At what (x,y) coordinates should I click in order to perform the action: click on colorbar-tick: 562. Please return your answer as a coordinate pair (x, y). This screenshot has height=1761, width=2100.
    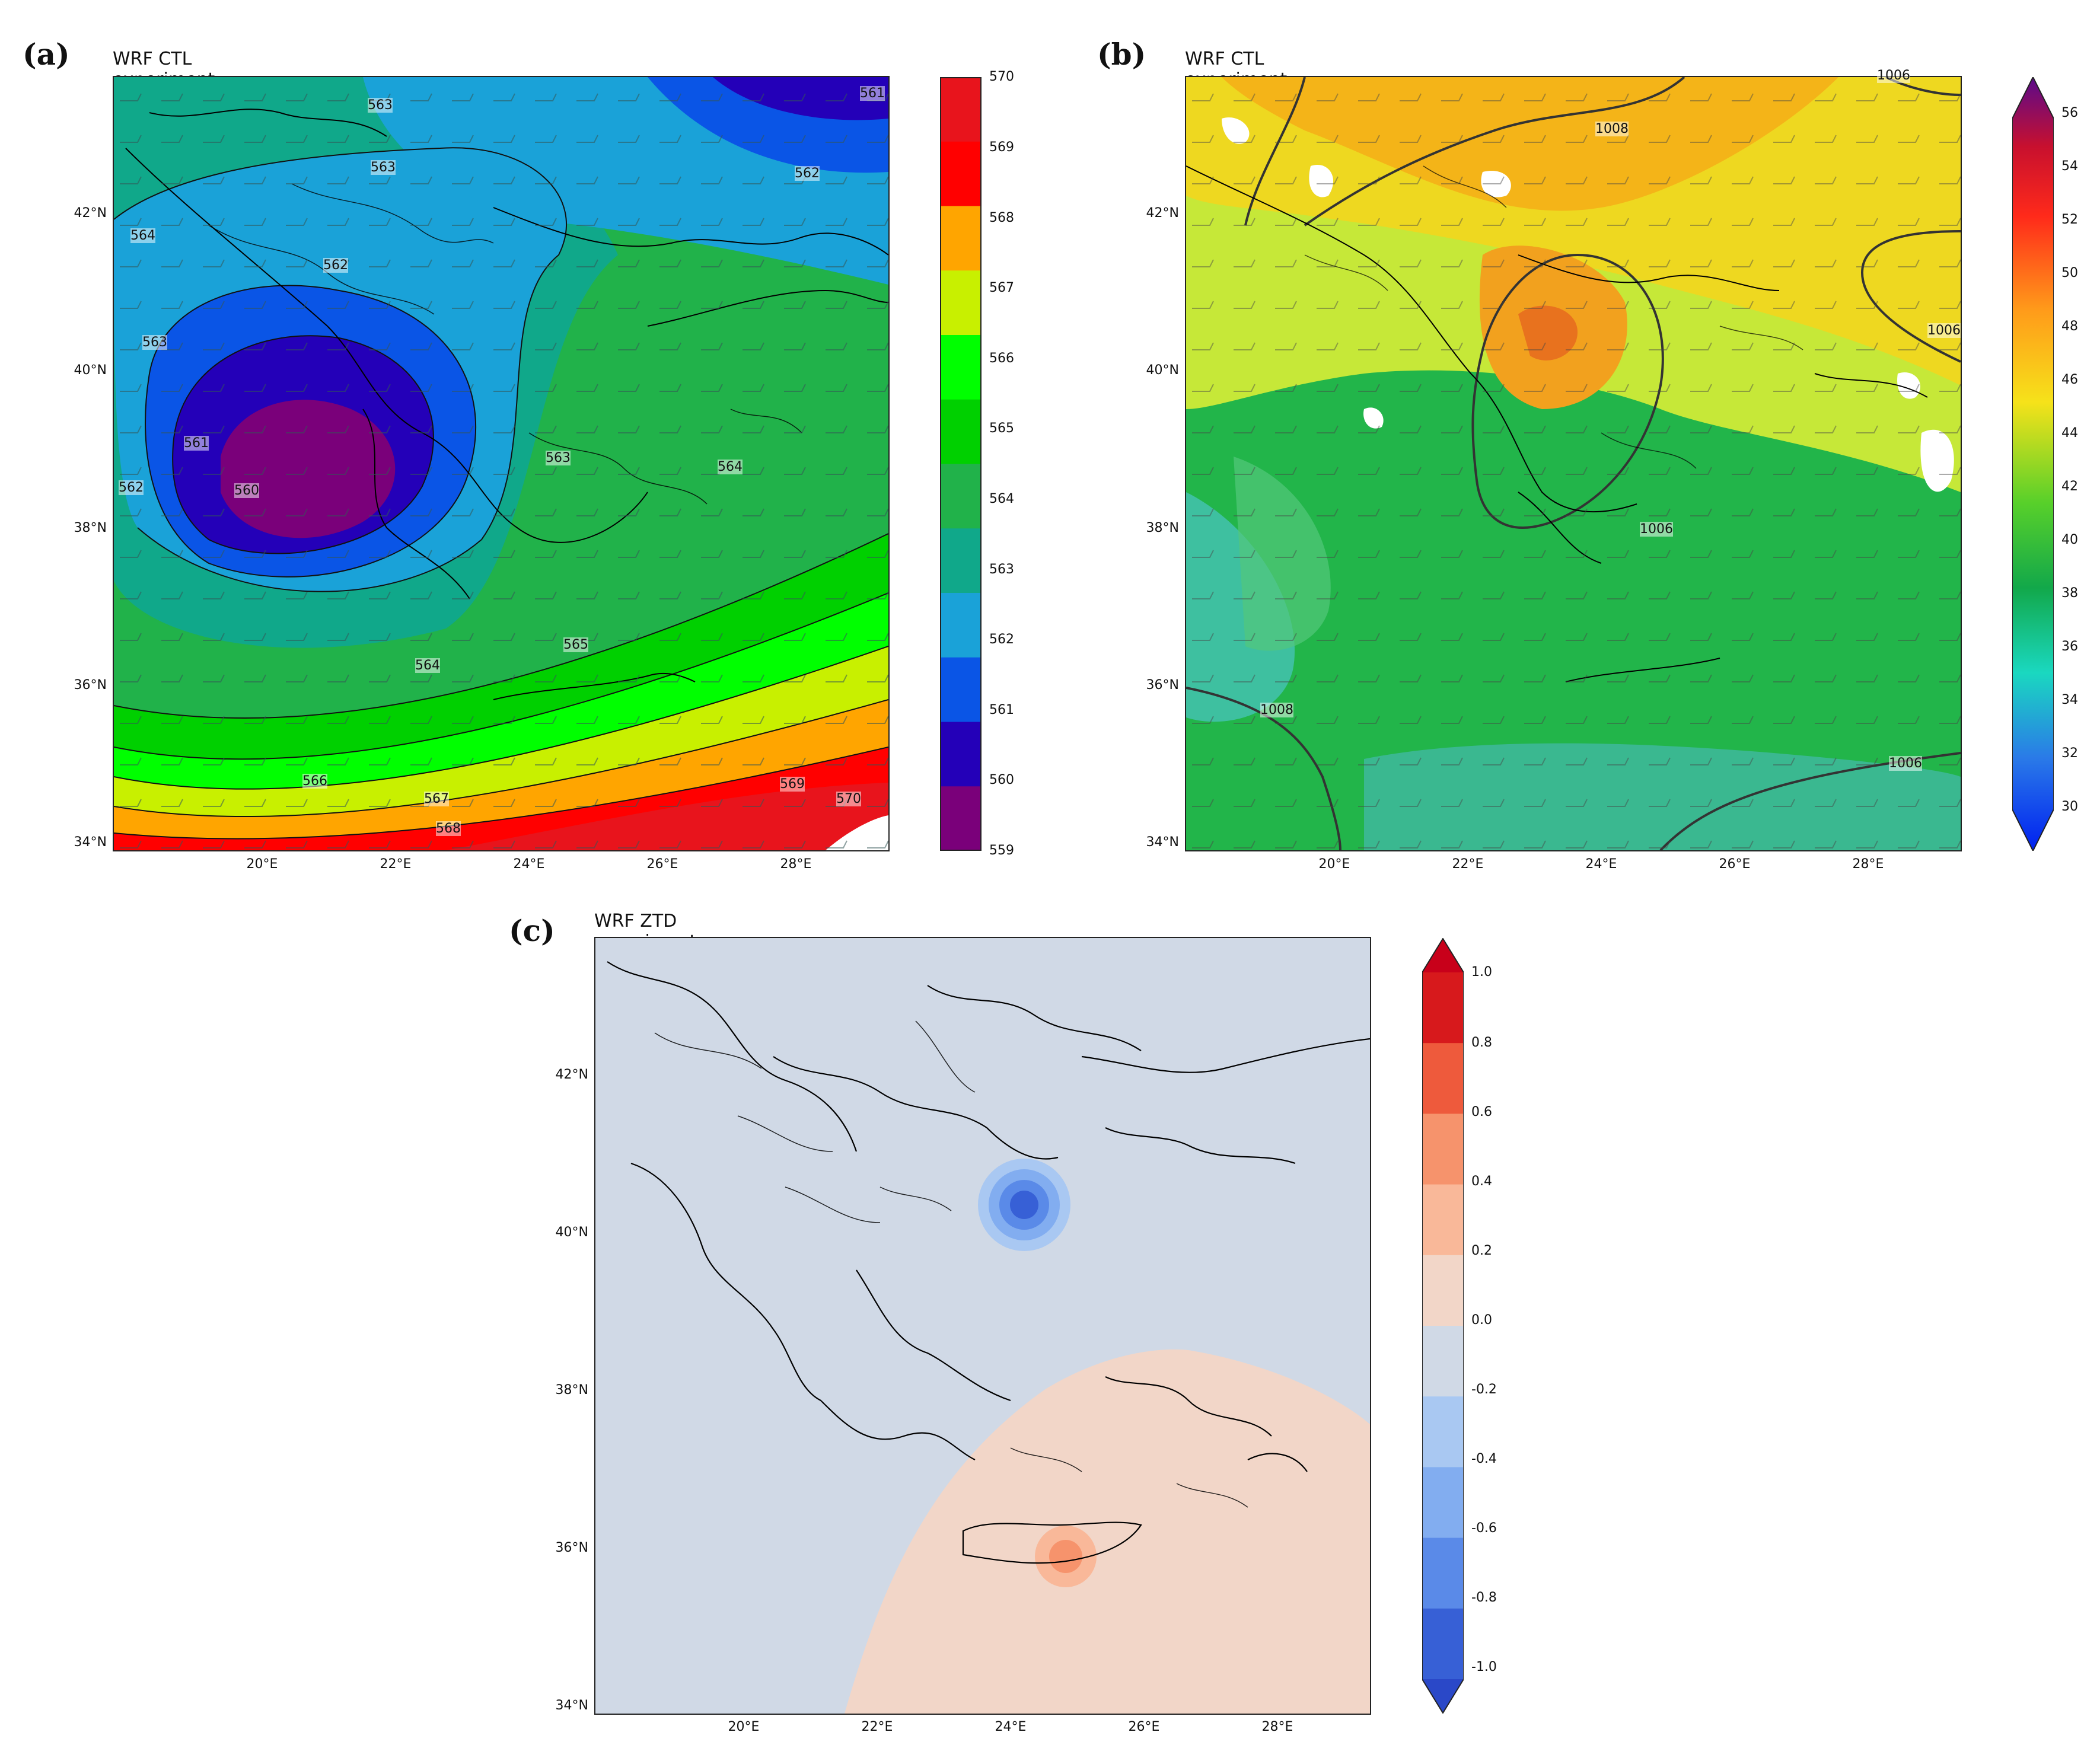
    Looking at the image, I should click on (1002, 640).